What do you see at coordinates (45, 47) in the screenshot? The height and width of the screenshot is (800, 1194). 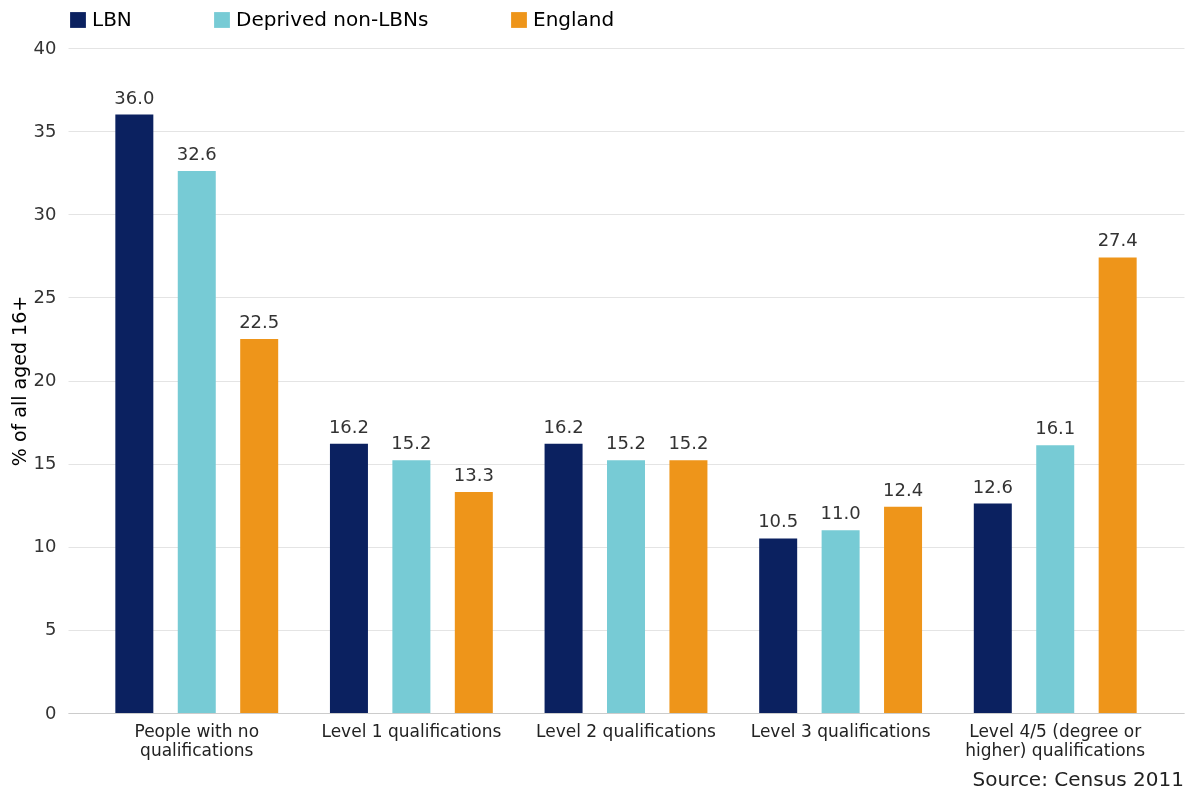 I see `y-tick-label: 40` at bounding box center [45, 47].